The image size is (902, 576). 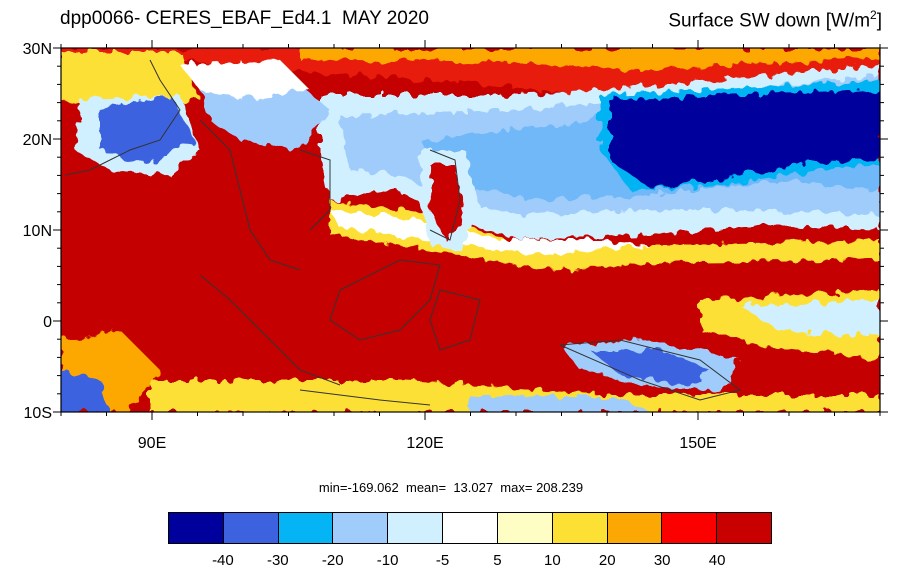 I want to click on colorbar-label: -5, so click(x=442, y=560).